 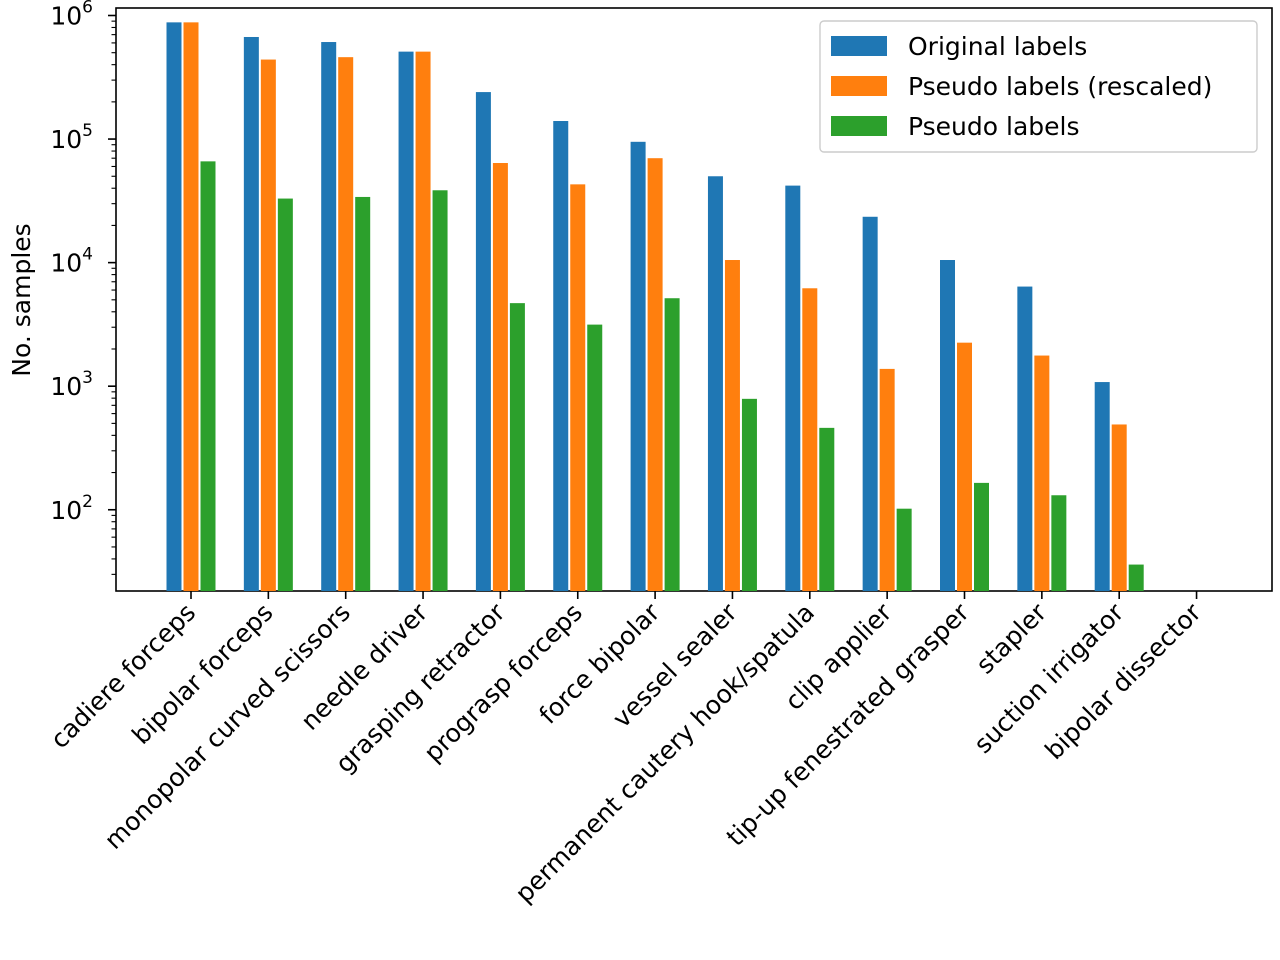 I want to click on x-tick-label-2: bipolar forceps, so click(x=202, y=674).